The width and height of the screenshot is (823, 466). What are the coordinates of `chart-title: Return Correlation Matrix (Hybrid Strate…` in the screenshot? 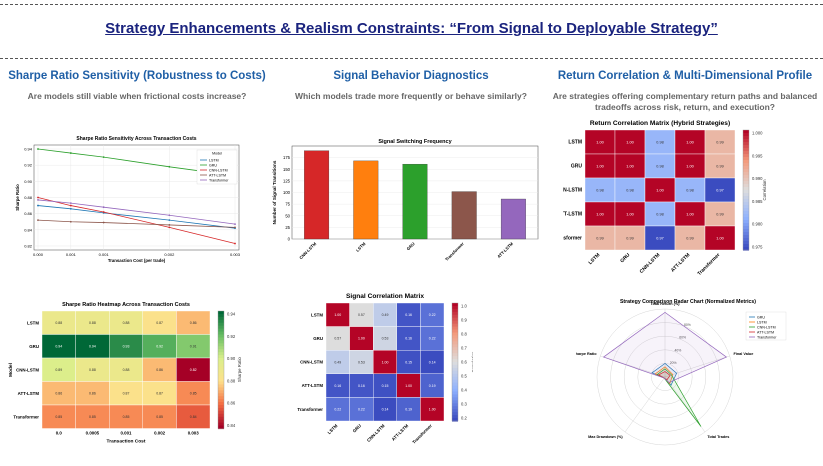 It's located at (660, 123).